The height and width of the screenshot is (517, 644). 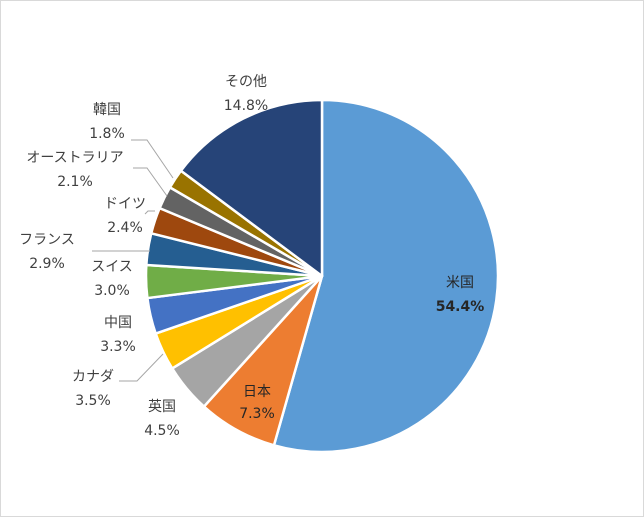 I want to click on slice-label-4: 中国, so click(x=118, y=323).